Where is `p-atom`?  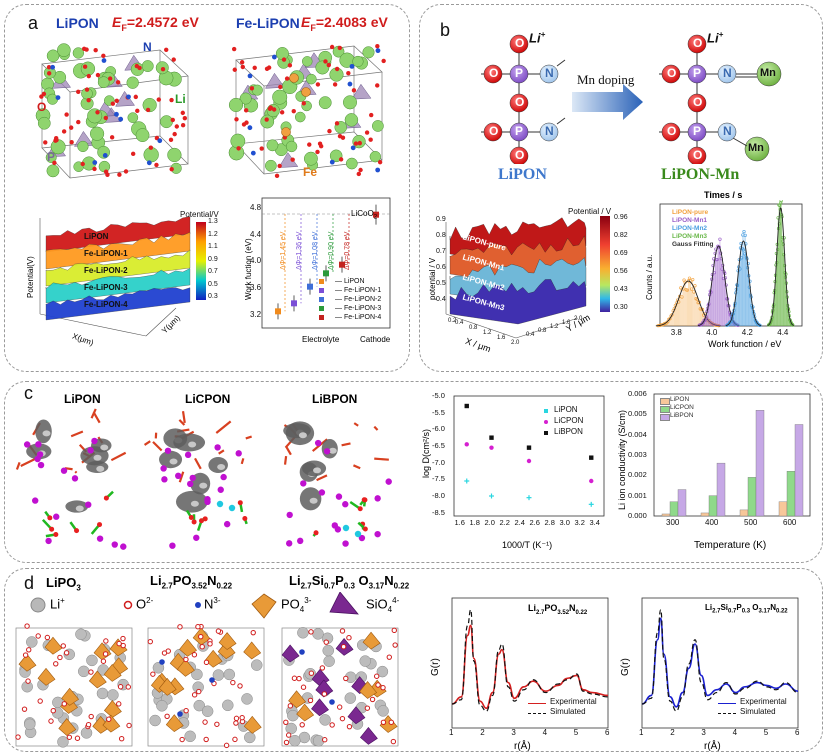
p-atom is located at coordinates (697, 132).